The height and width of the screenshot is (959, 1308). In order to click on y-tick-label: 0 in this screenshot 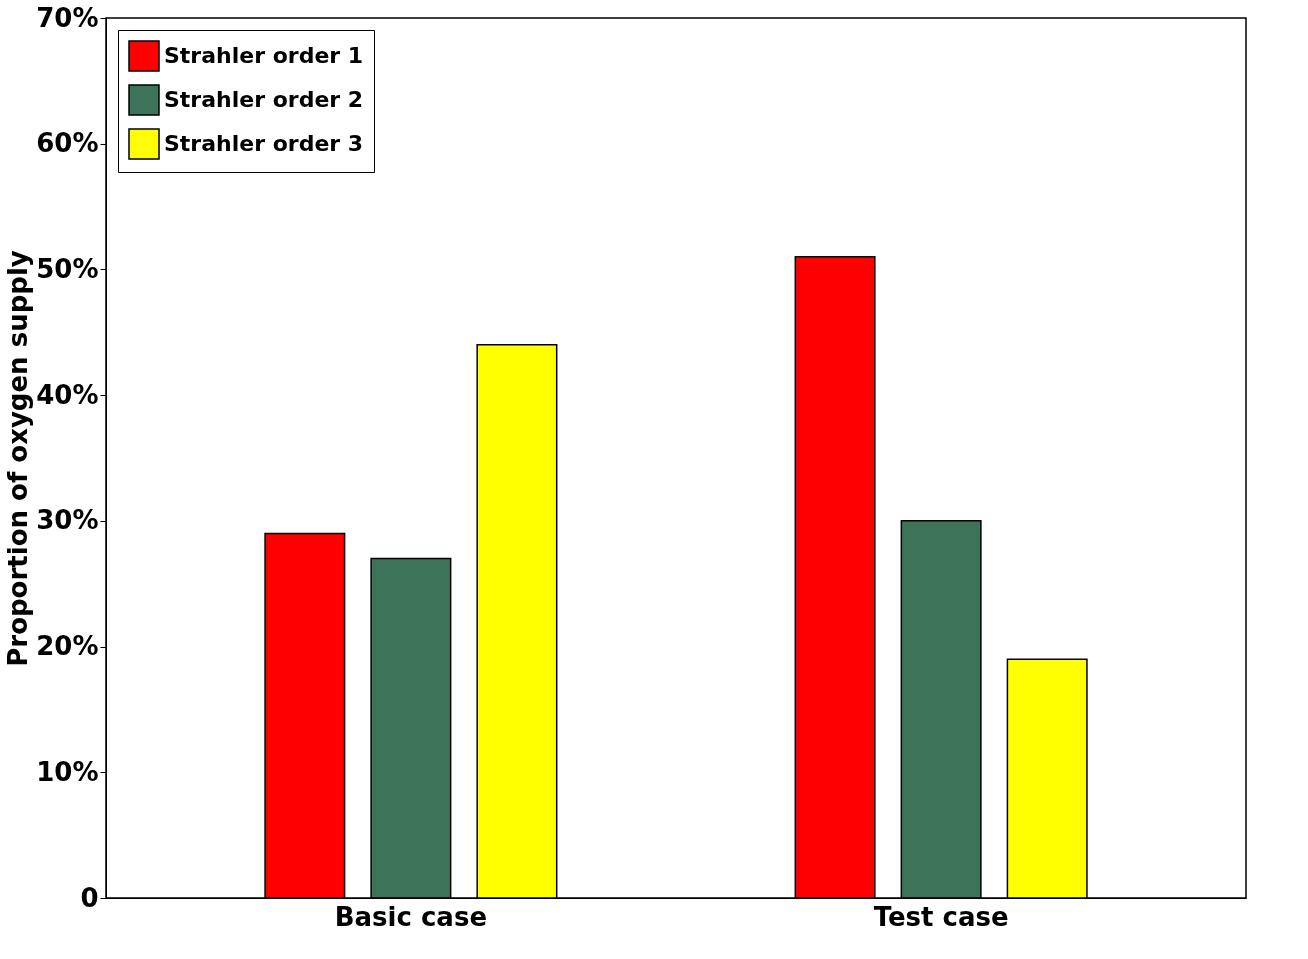, I will do `click(89, 897)`.